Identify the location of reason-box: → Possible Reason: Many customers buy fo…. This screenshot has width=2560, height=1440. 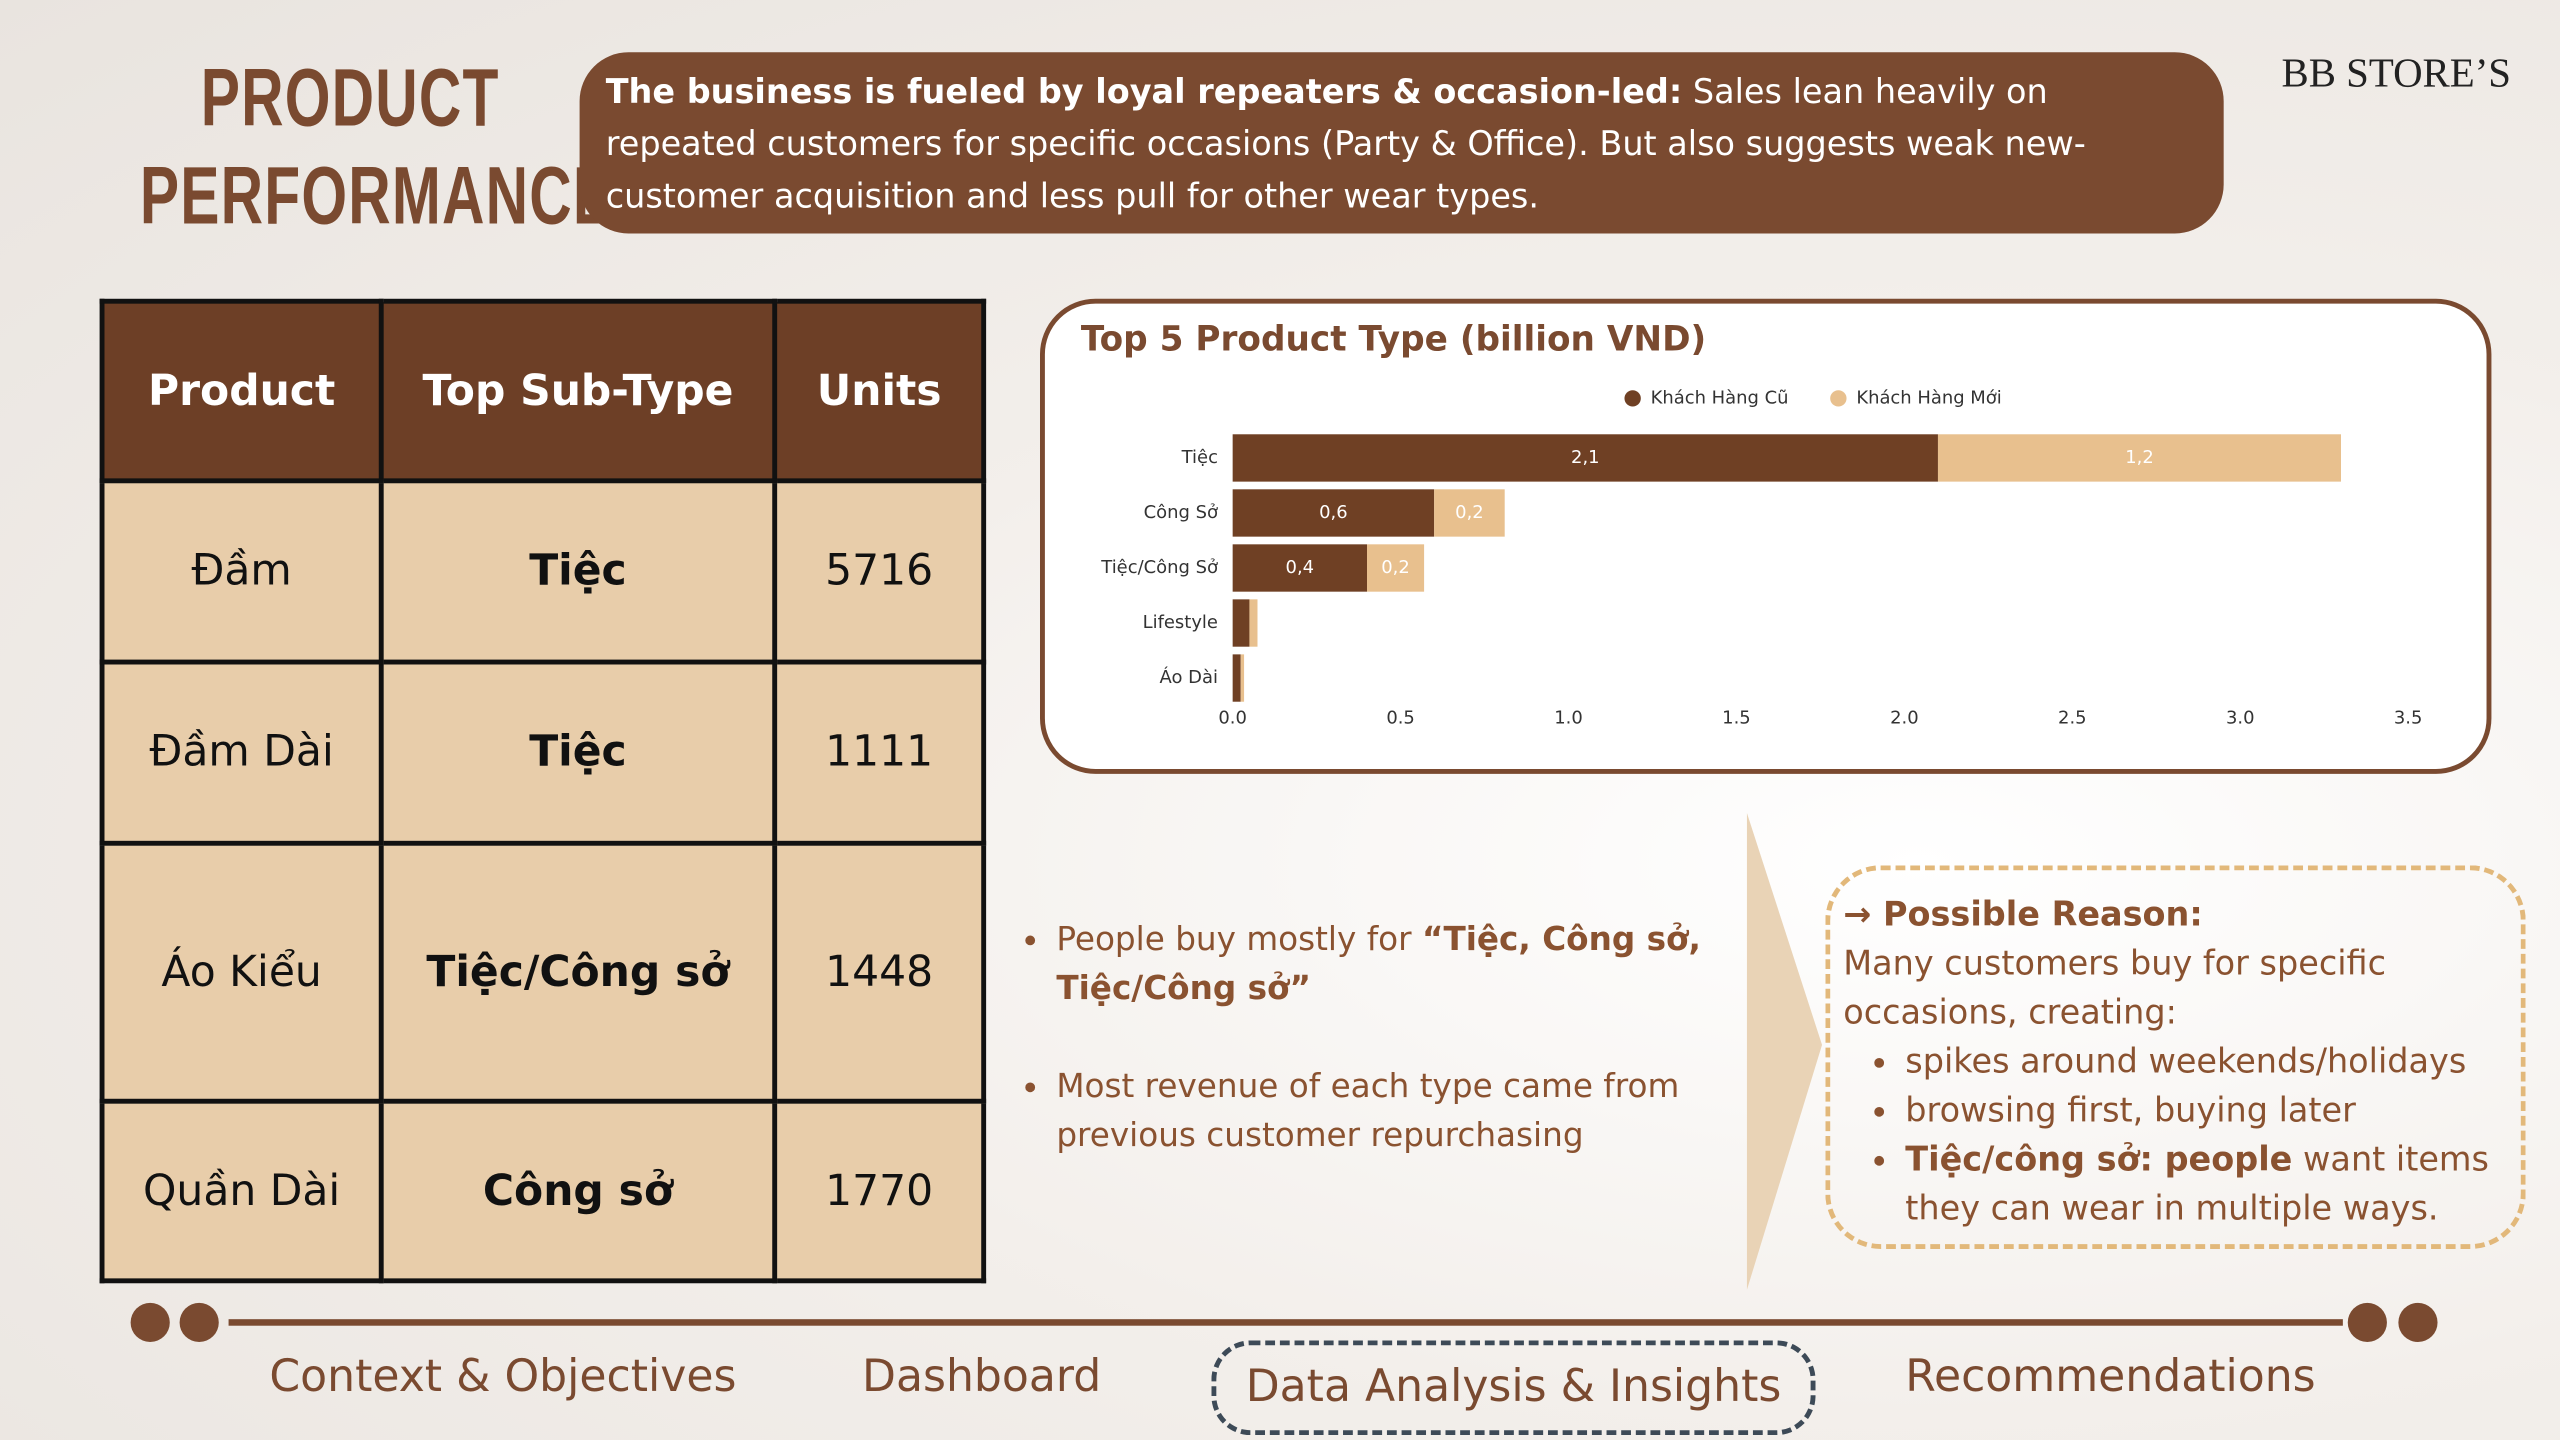
(2175, 1057).